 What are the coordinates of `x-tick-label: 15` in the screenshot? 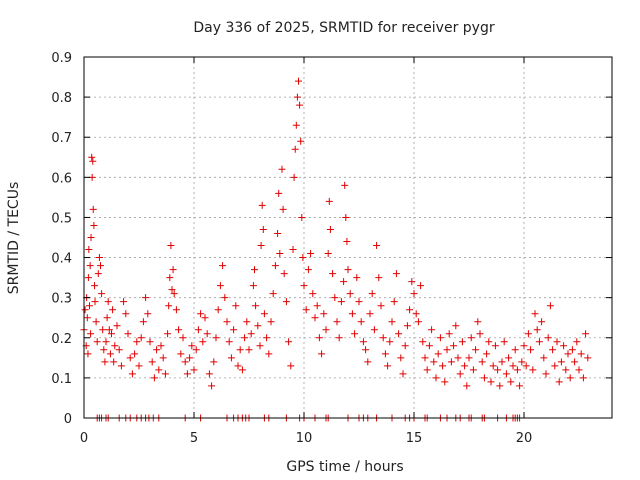 It's located at (414, 438).